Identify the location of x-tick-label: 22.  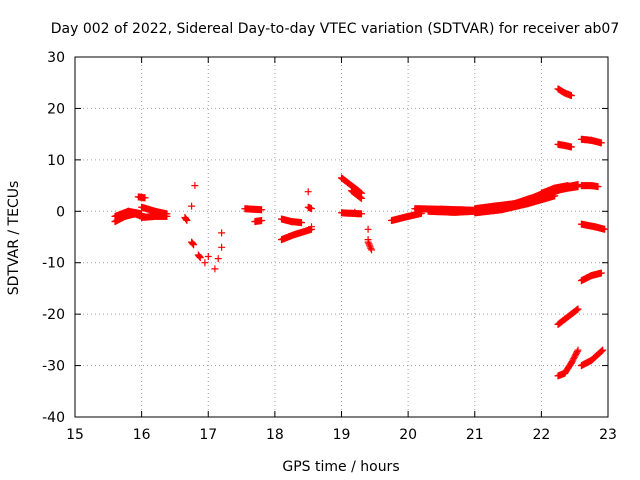
(541, 435).